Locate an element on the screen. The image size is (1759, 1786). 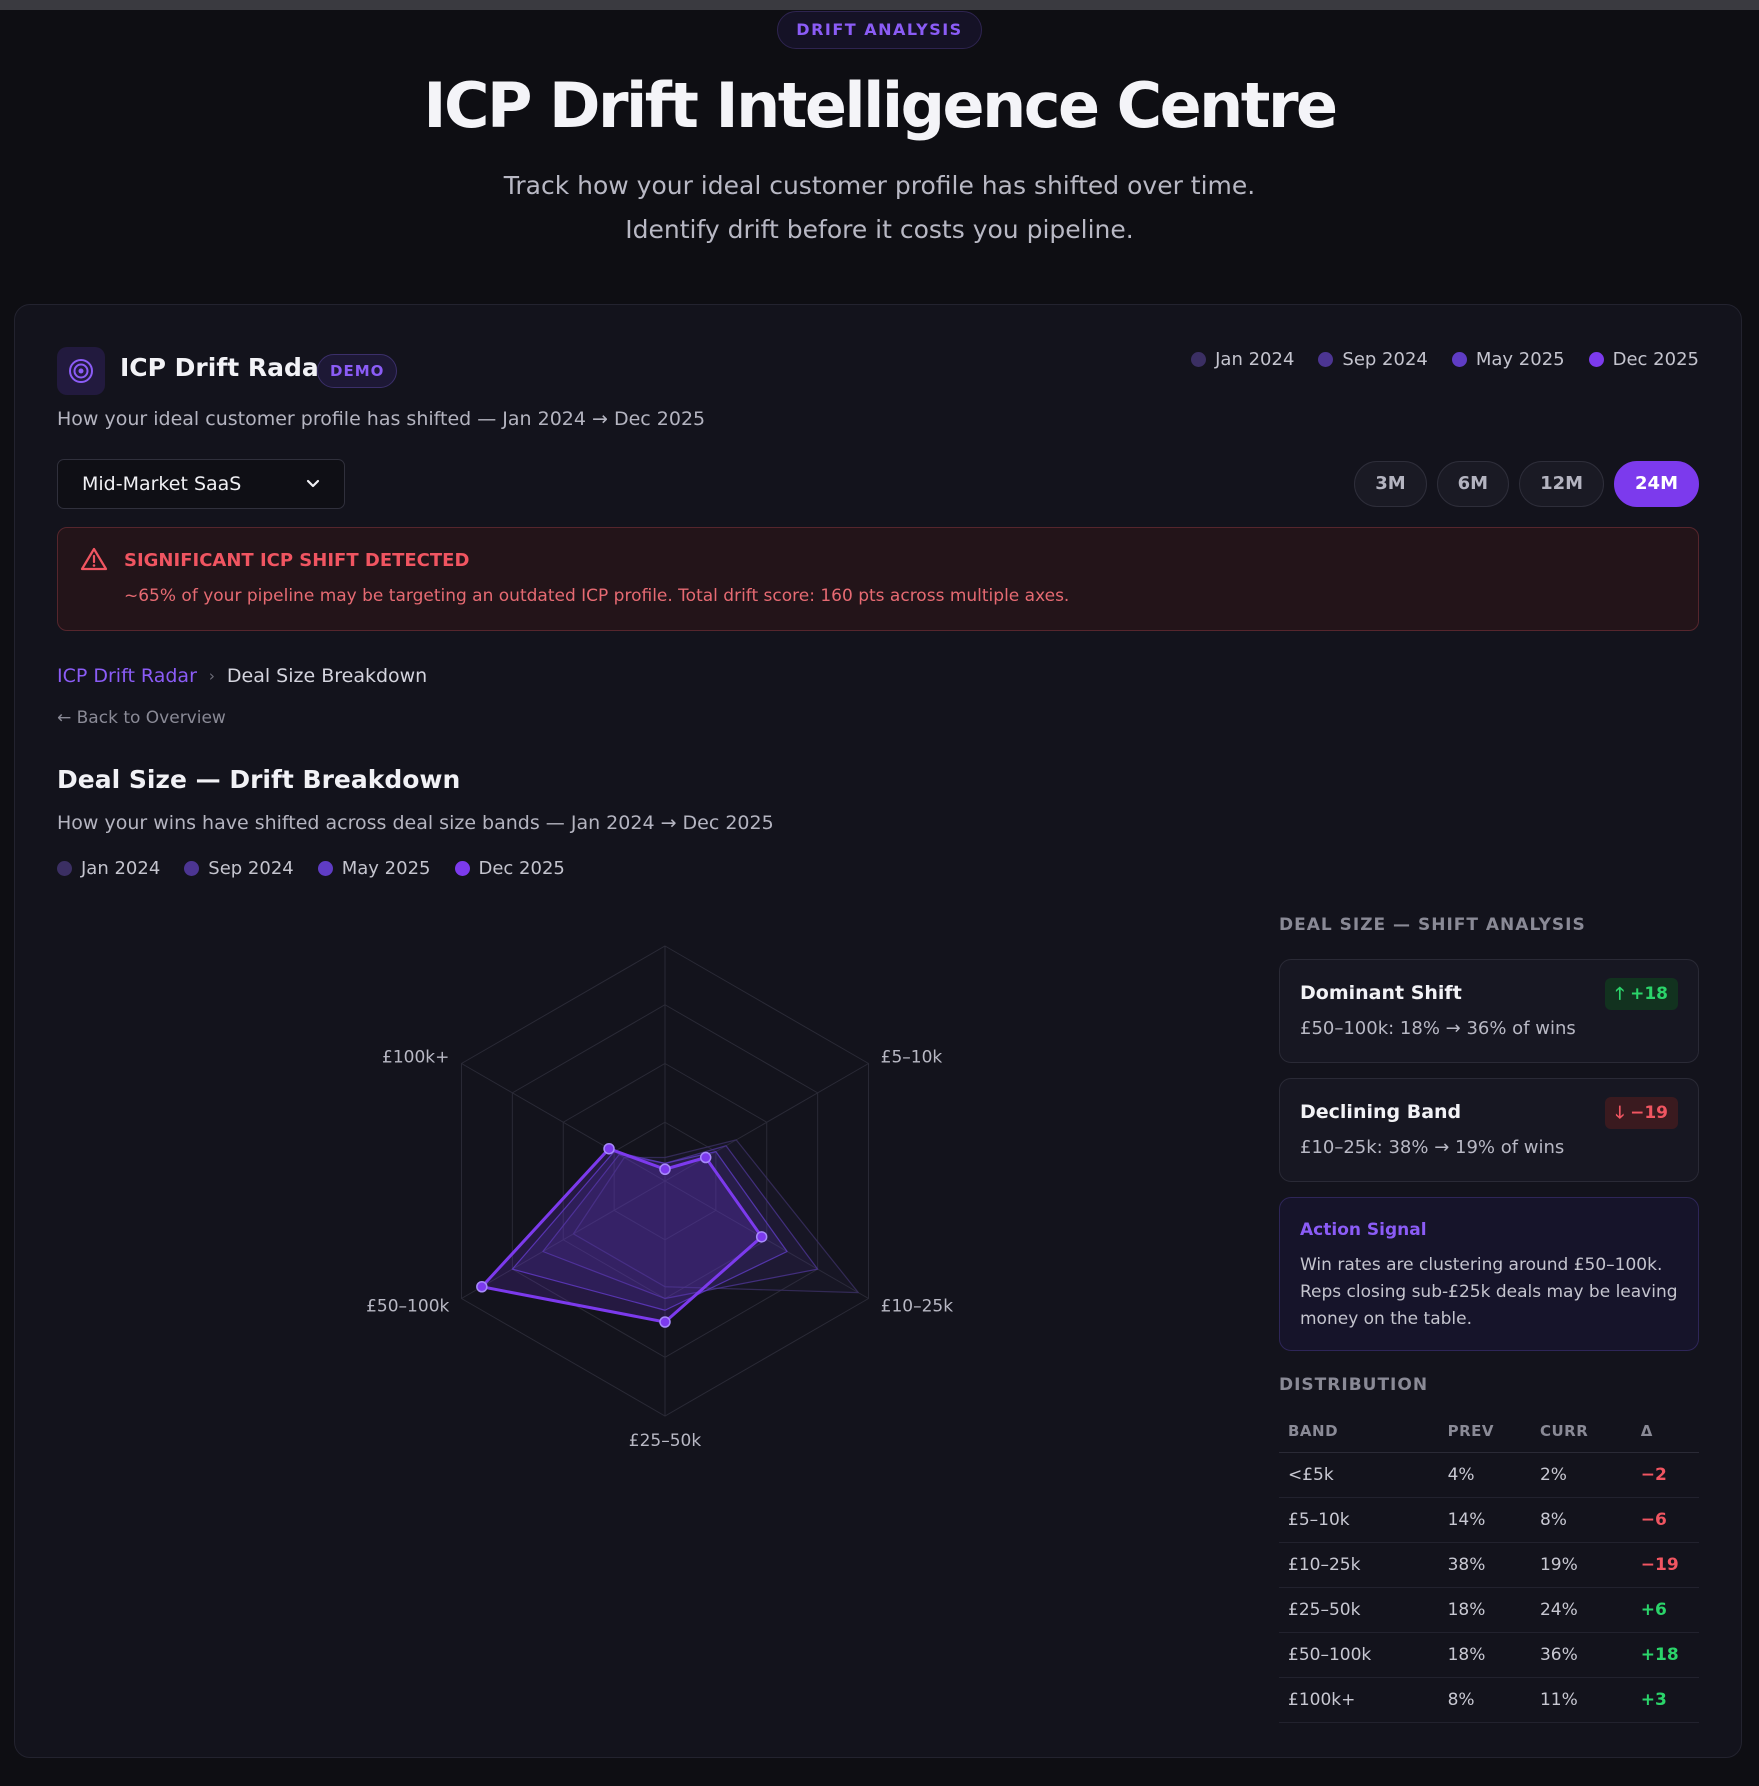
legend-item: Dec 2025 is located at coordinates (1643, 359).